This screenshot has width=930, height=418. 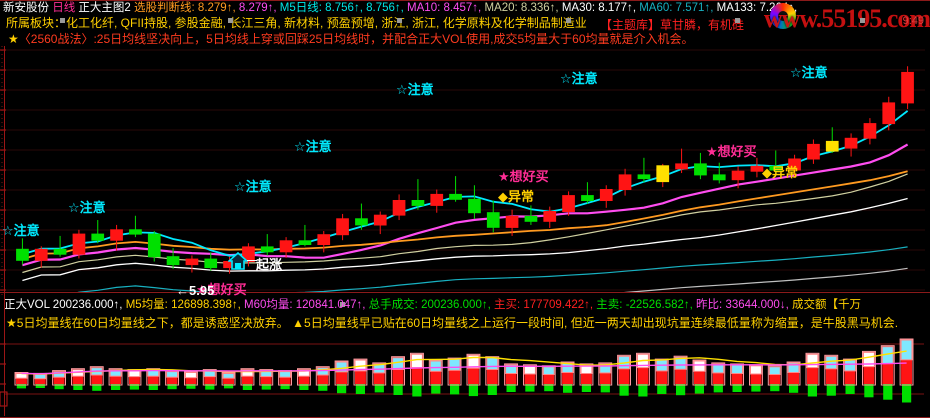 I want to click on prev-compare-value: 33644.000↓,, so click(x=757, y=305).